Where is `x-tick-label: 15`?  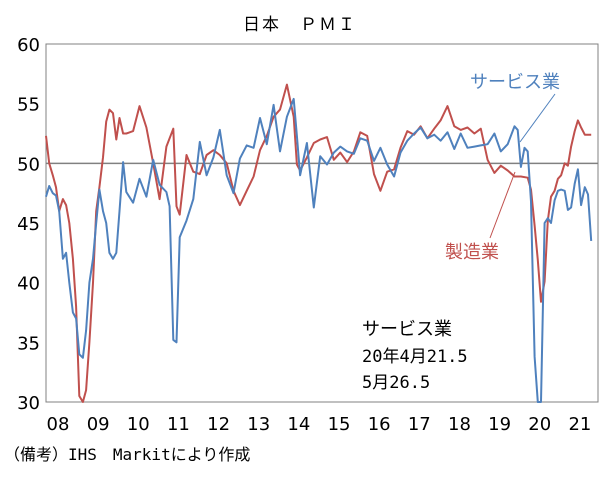
x-tick-label: 15 is located at coordinates (339, 424).